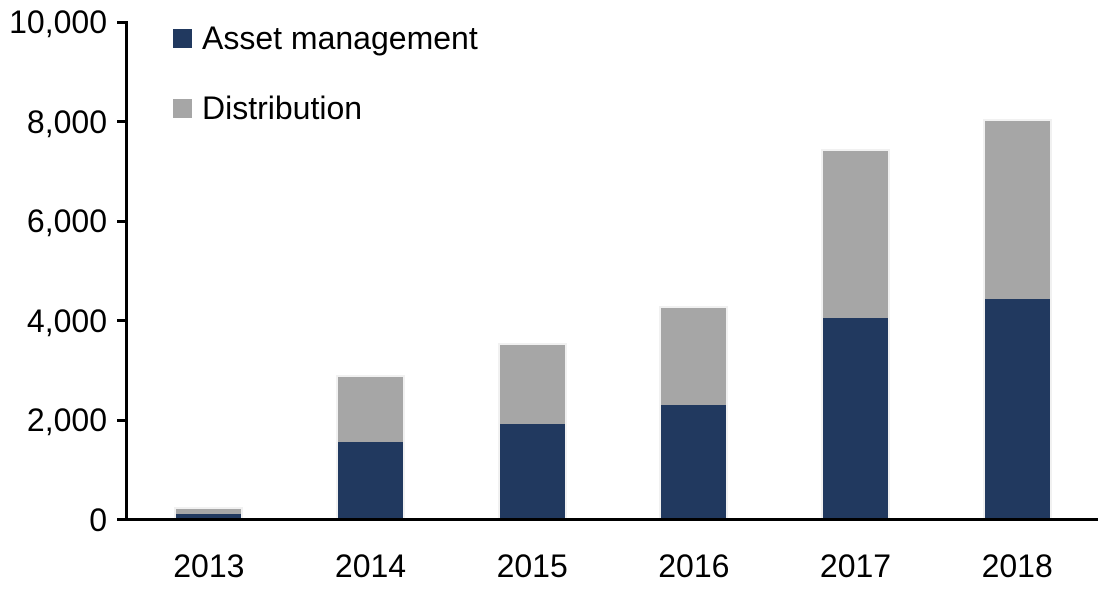 This screenshot has width=1102, height=594. I want to click on bar-segment-distribution-2014, so click(370, 409).